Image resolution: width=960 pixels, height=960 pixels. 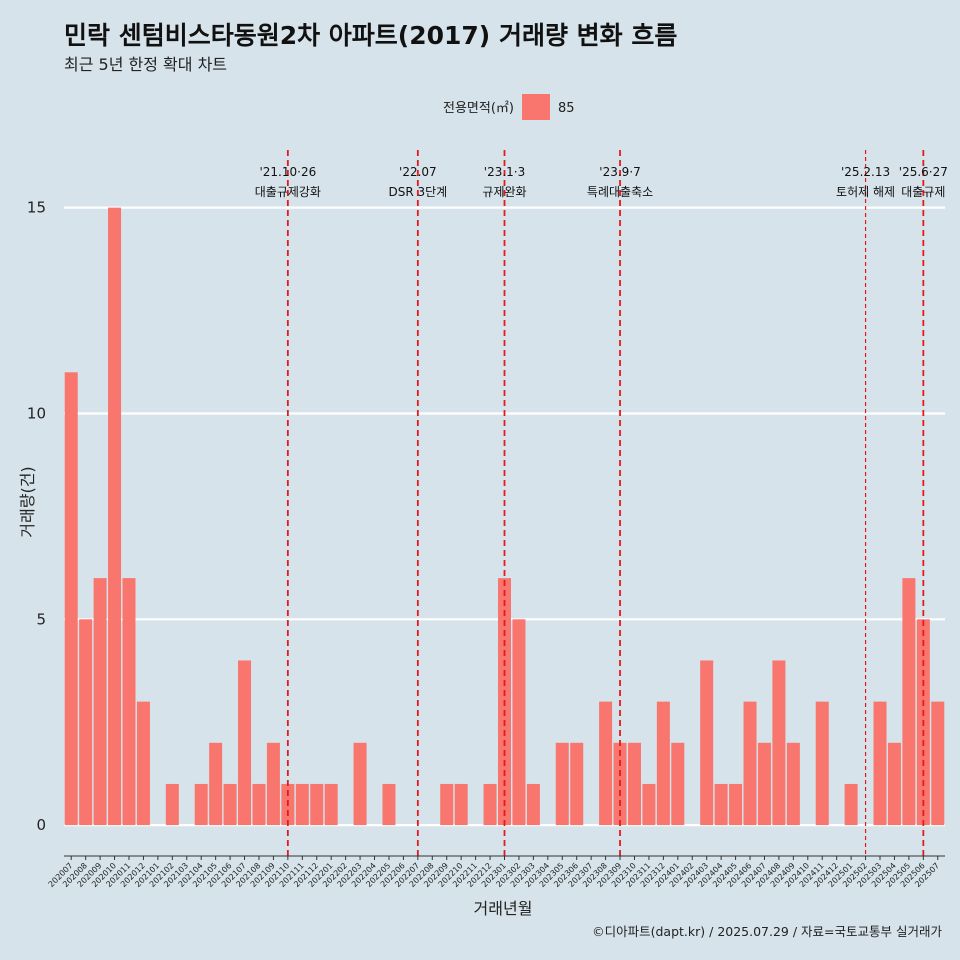 I want to click on chart-subtitle: 최근 5년 한정 확대 차트, so click(x=145, y=64).